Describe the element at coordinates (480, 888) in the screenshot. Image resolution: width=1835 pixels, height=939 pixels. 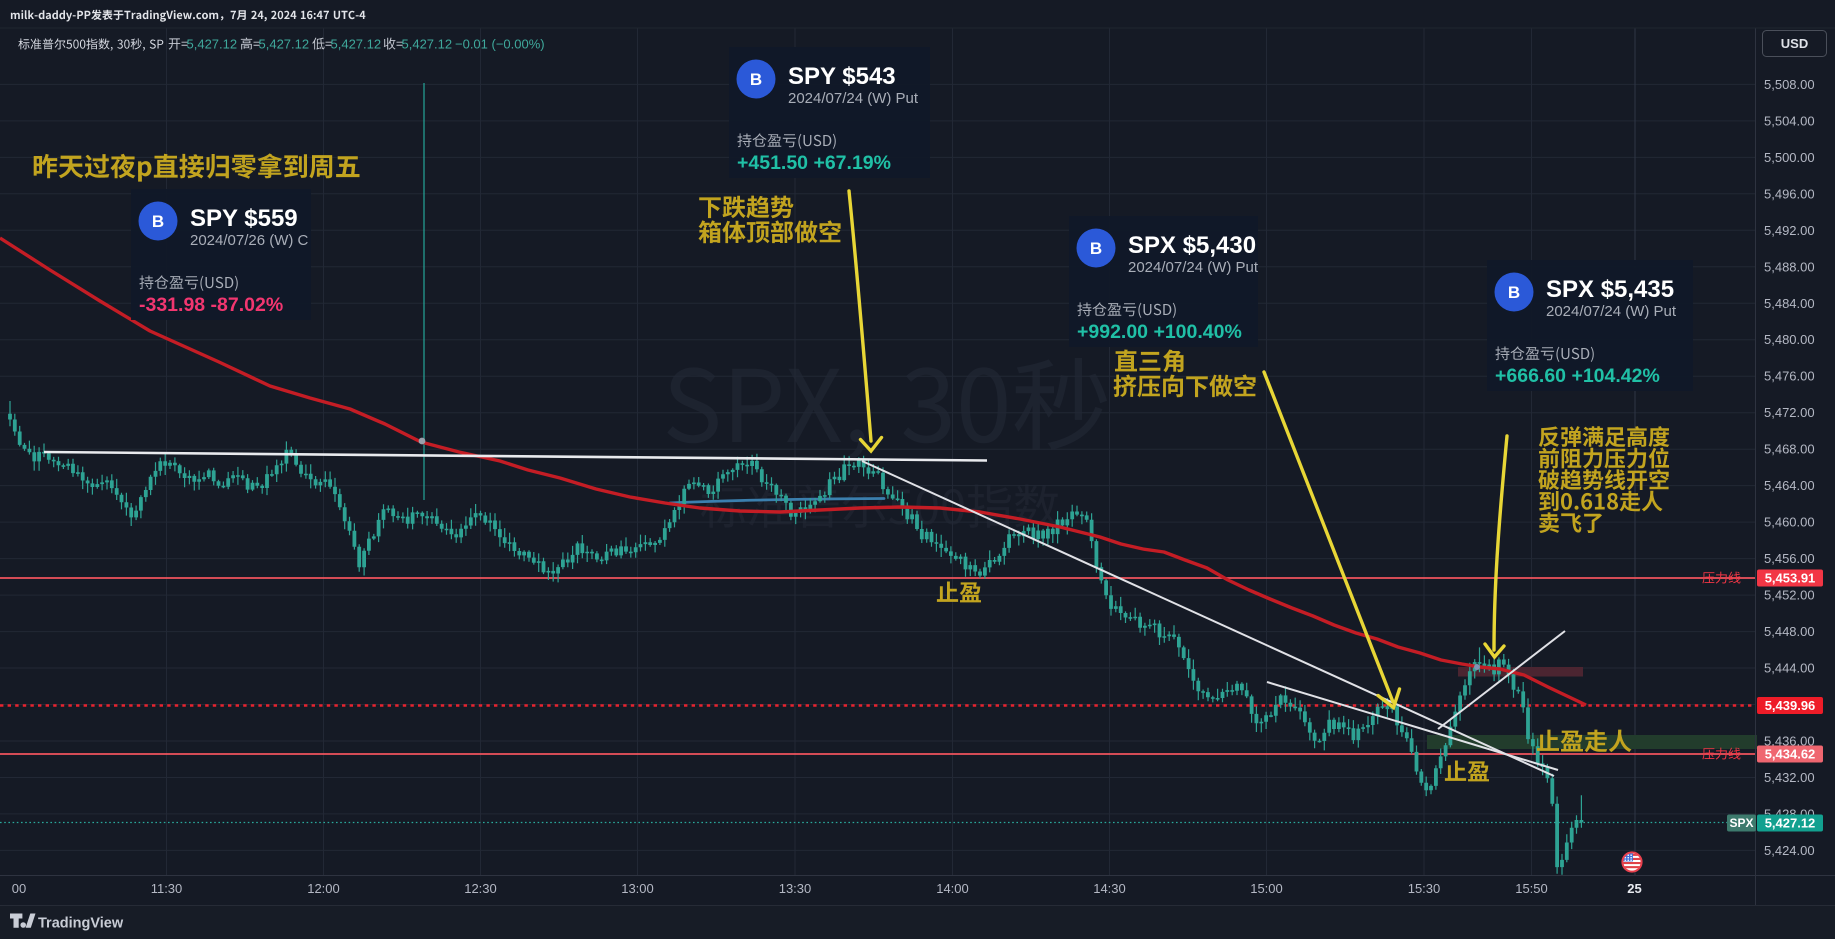
I see `svg-text: 12:30` at that location.